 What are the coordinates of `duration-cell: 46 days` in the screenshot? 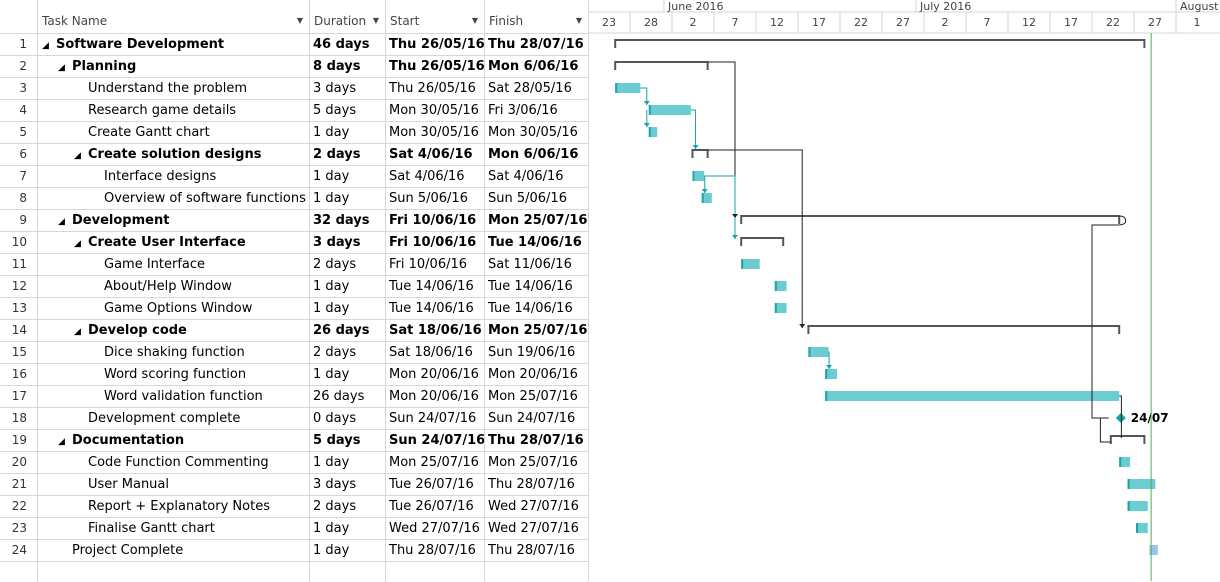 It's located at (348, 44).